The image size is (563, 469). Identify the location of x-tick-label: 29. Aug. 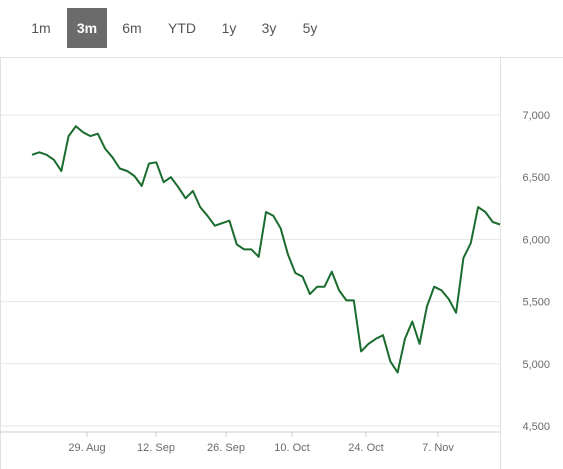
(86, 448).